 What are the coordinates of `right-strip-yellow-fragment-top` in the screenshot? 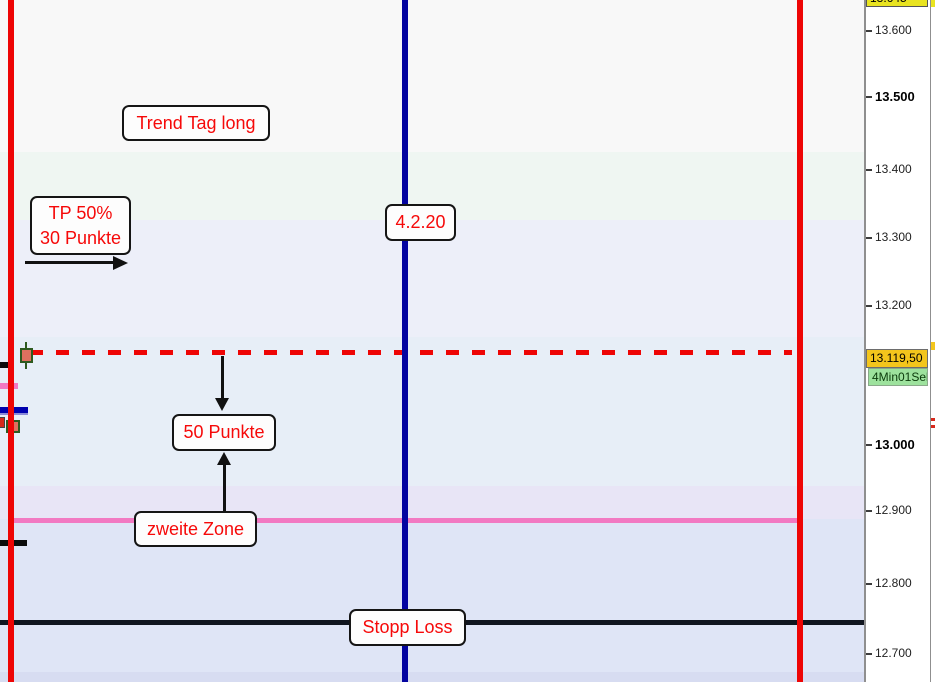 It's located at (933, 3).